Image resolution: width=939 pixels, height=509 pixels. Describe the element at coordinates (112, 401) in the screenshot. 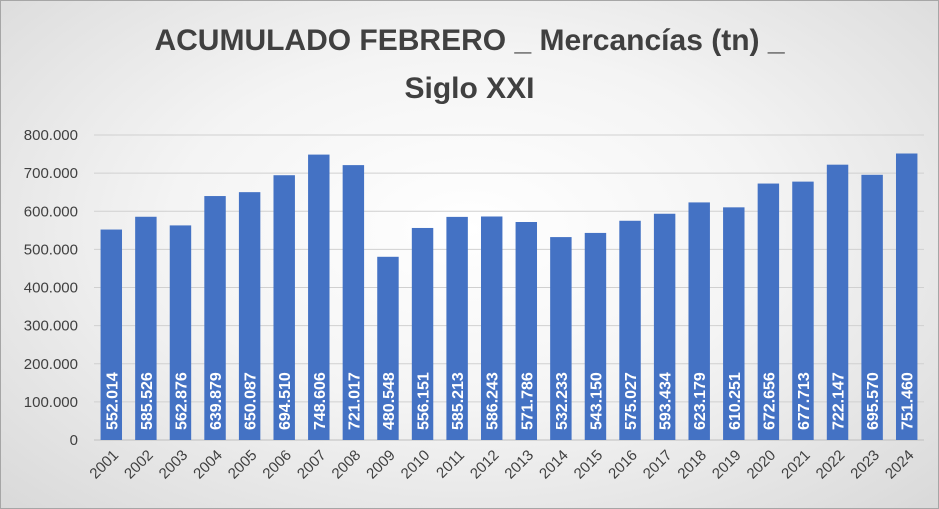

I see `data-label: 552.014` at that location.